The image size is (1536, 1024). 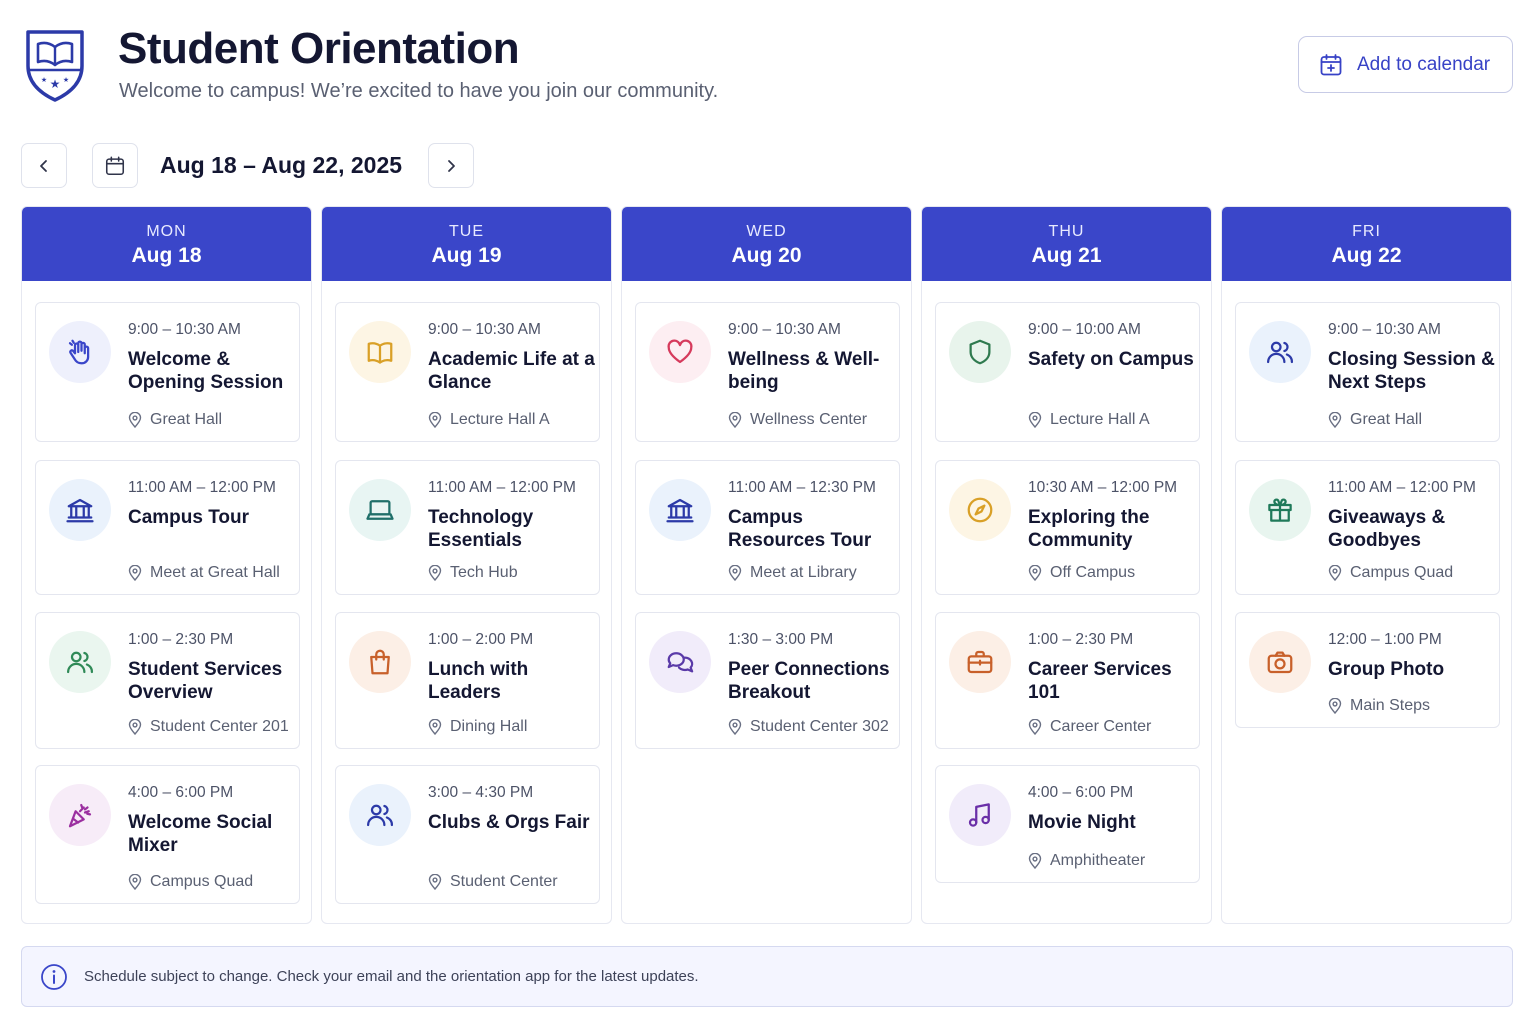 What do you see at coordinates (509, 822) in the screenshot?
I see `event-title: Clubs & Orgs Fair` at bounding box center [509, 822].